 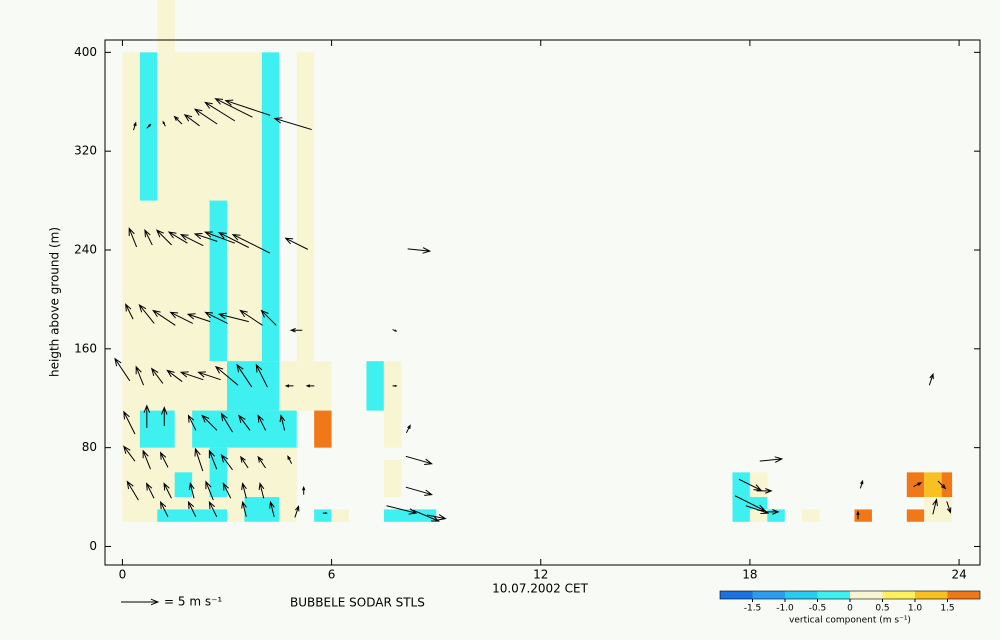 I want to click on x-tick-label: 0, so click(x=123, y=575).